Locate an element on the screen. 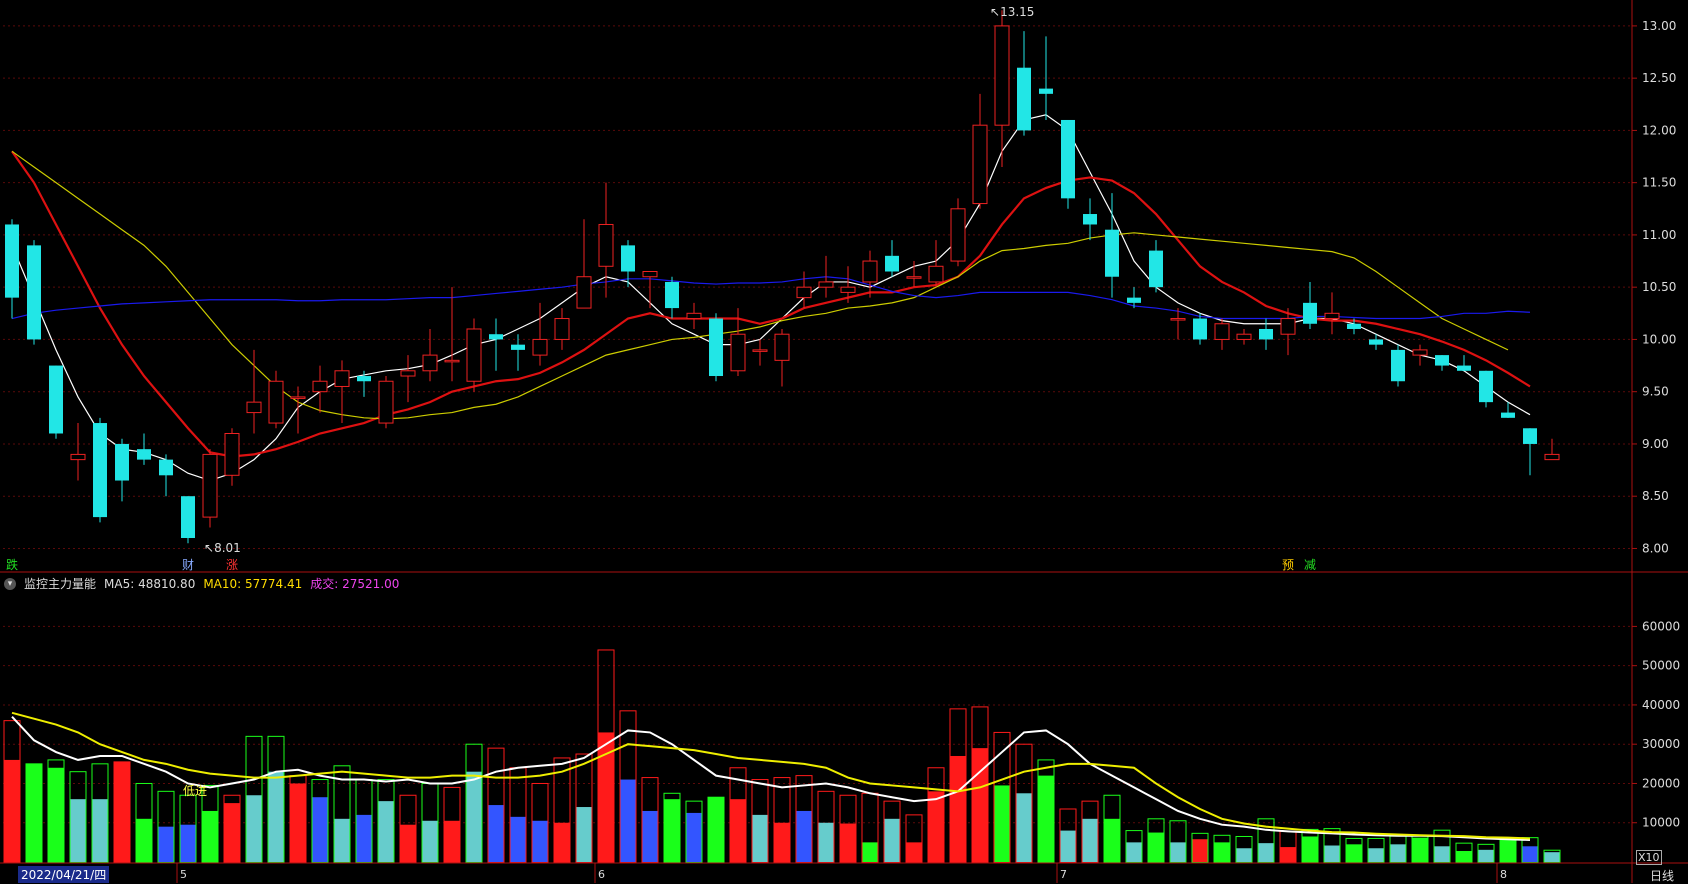 The height and width of the screenshot is (884, 1688). volume-ma-line is located at coordinates (771, 775).